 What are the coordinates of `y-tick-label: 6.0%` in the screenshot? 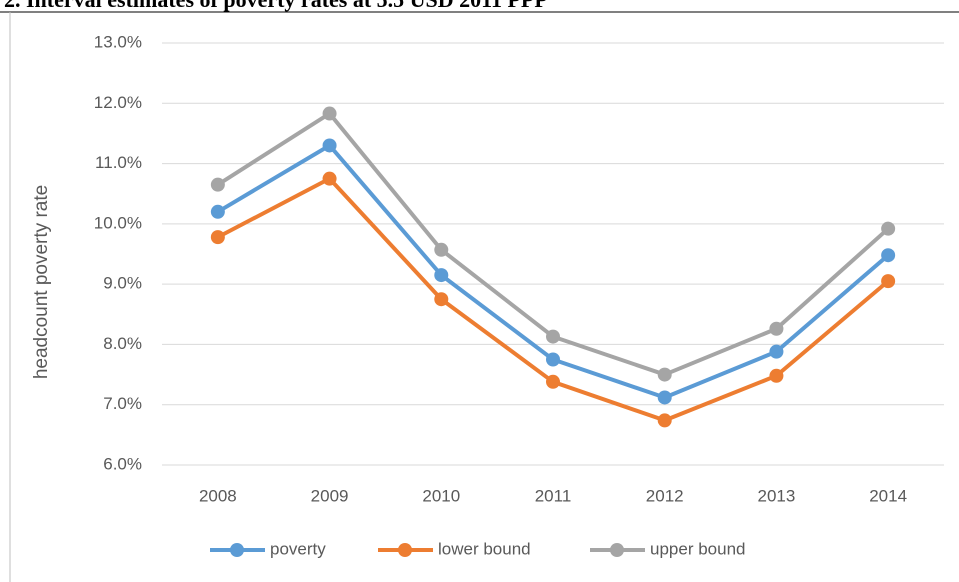 It's located at (122, 463).